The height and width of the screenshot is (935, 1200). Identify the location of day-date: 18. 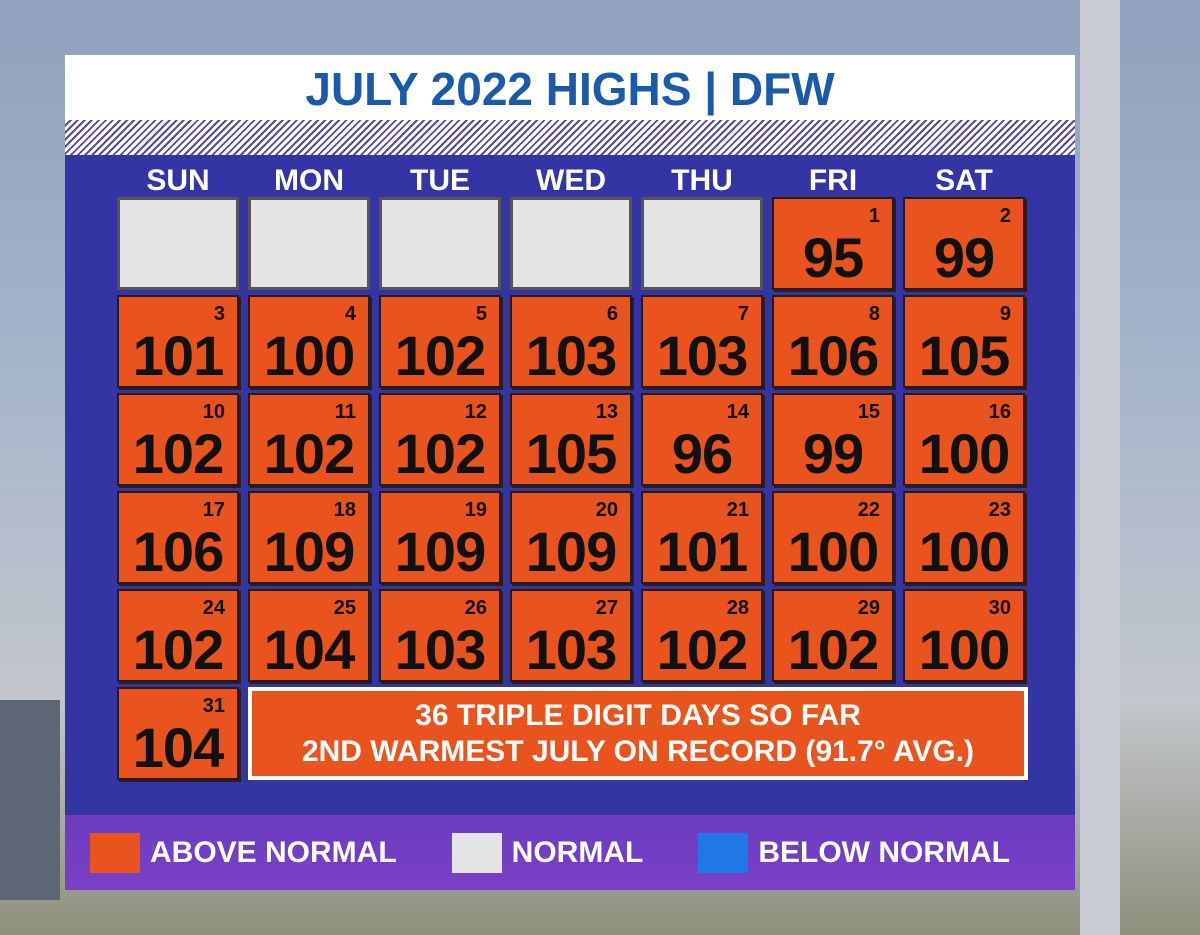
(344, 510).